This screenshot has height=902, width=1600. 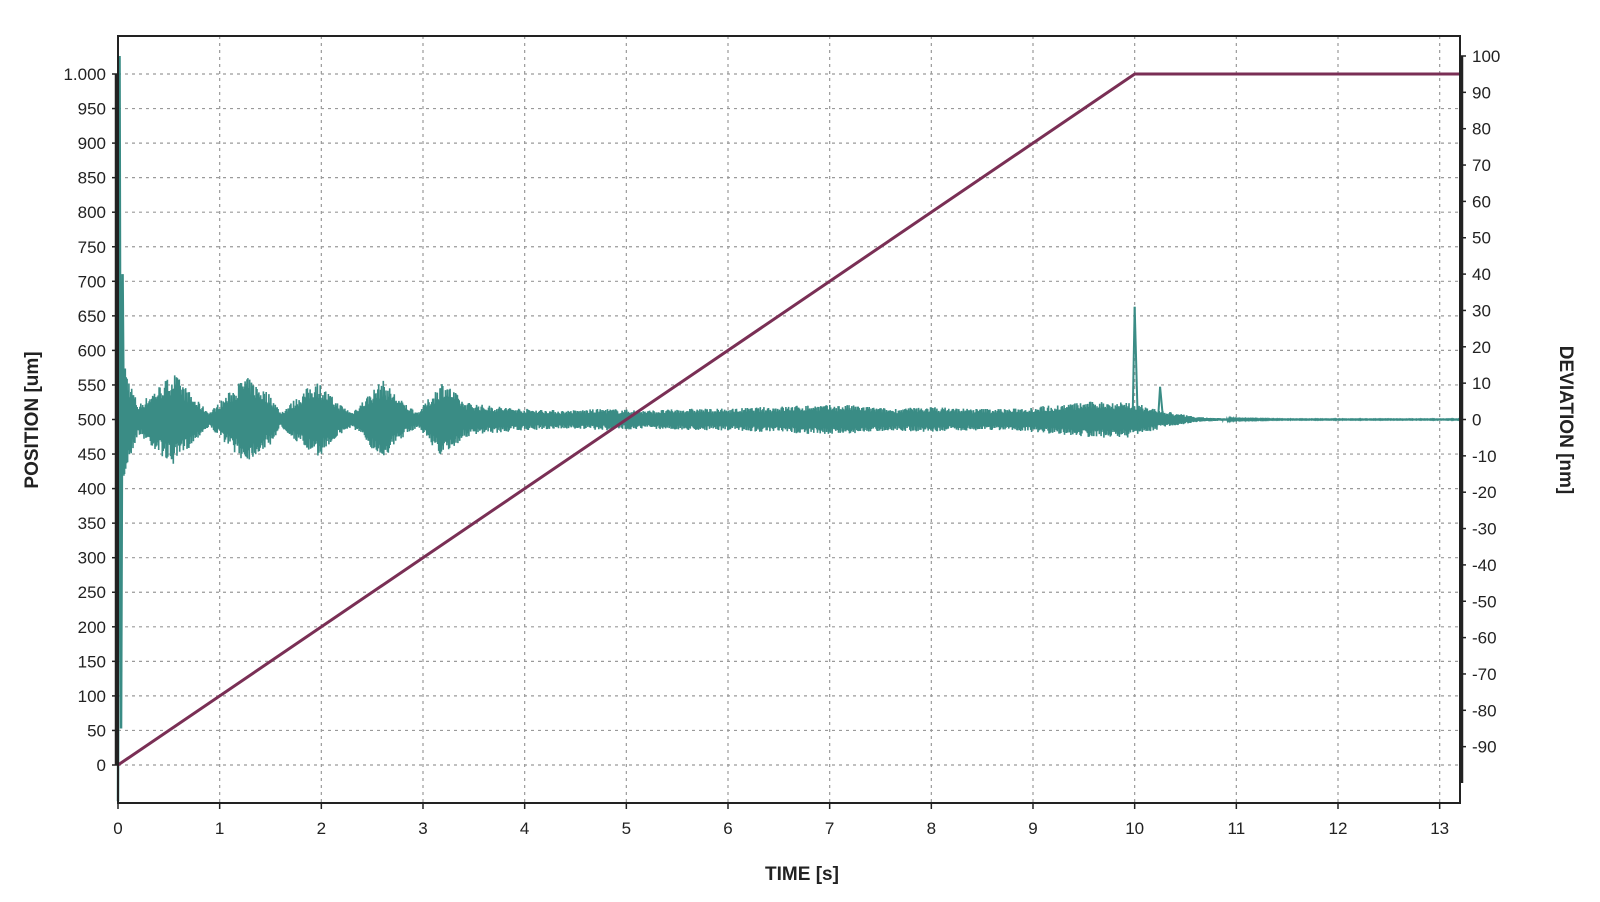 What do you see at coordinates (1134, 828) in the screenshot?
I see `x-tick-label: 10` at bounding box center [1134, 828].